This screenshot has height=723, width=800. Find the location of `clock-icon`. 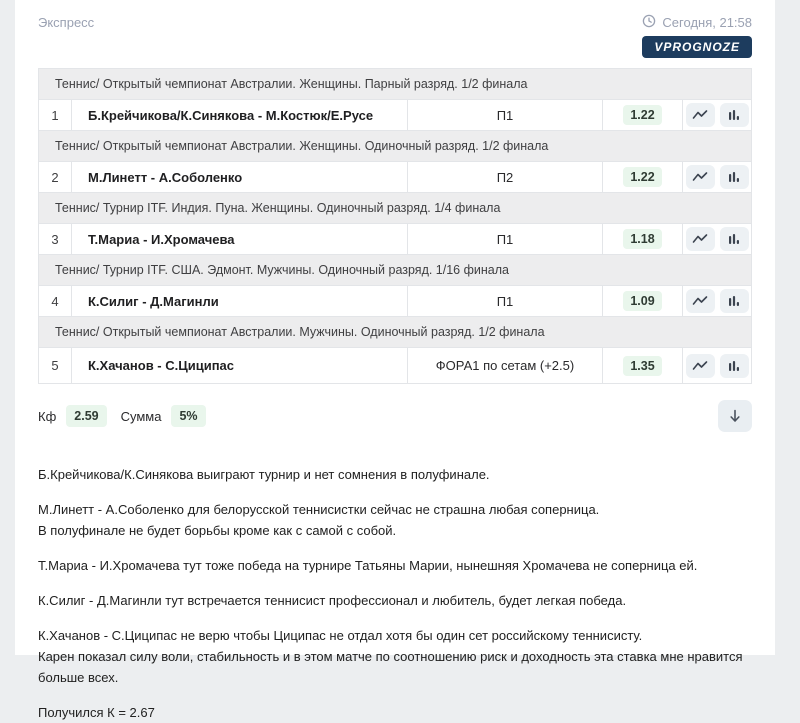

clock-icon is located at coordinates (649, 22).